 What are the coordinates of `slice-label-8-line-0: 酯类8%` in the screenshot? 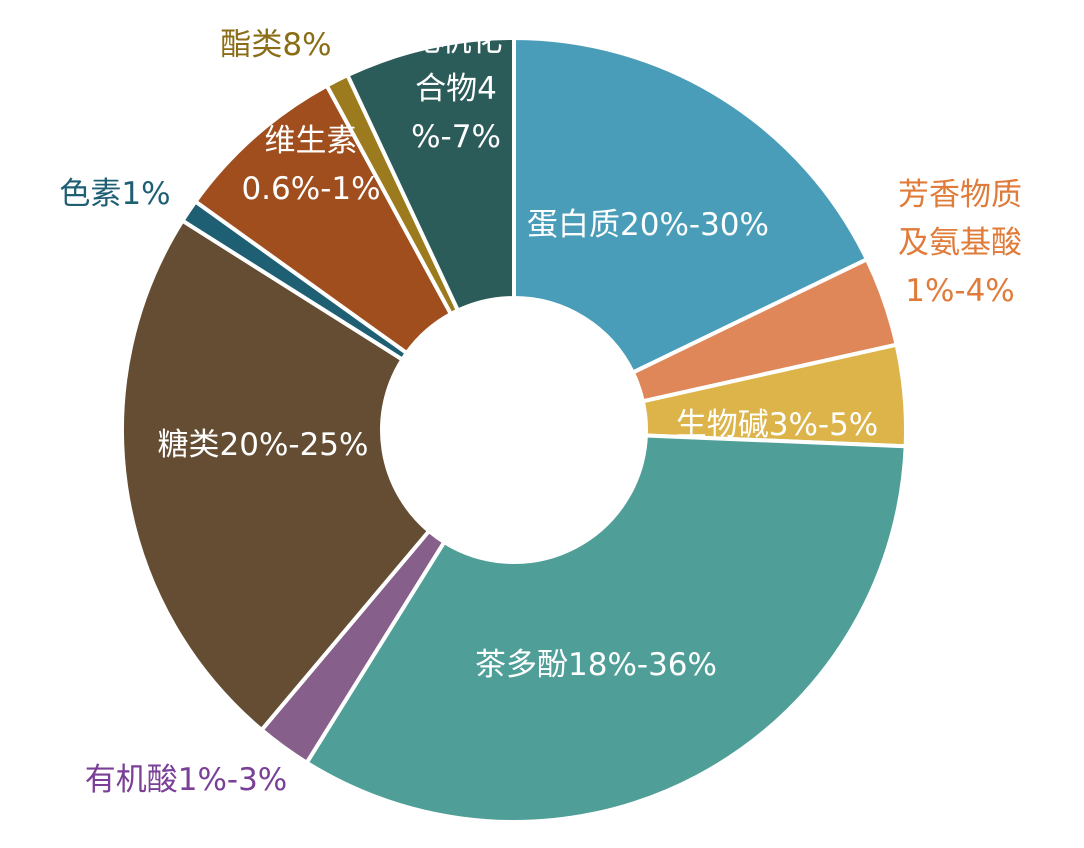 It's located at (275, 45).